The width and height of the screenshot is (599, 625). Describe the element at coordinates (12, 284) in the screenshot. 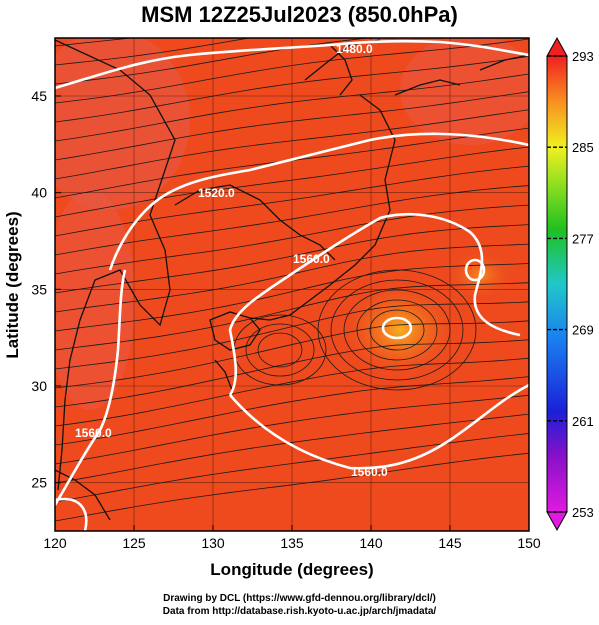

I see `y-axis-label: Latitude (degrees)` at that location.